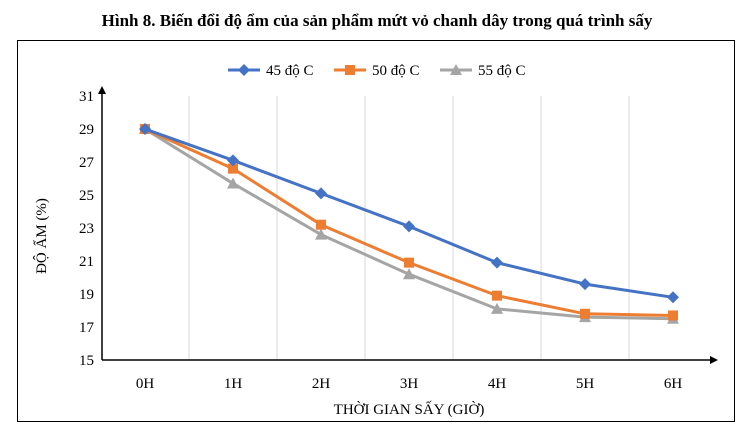 The width and height of the screenshot is (754, 433). I want to click on y-tick-label: 31, so click(86, 97).